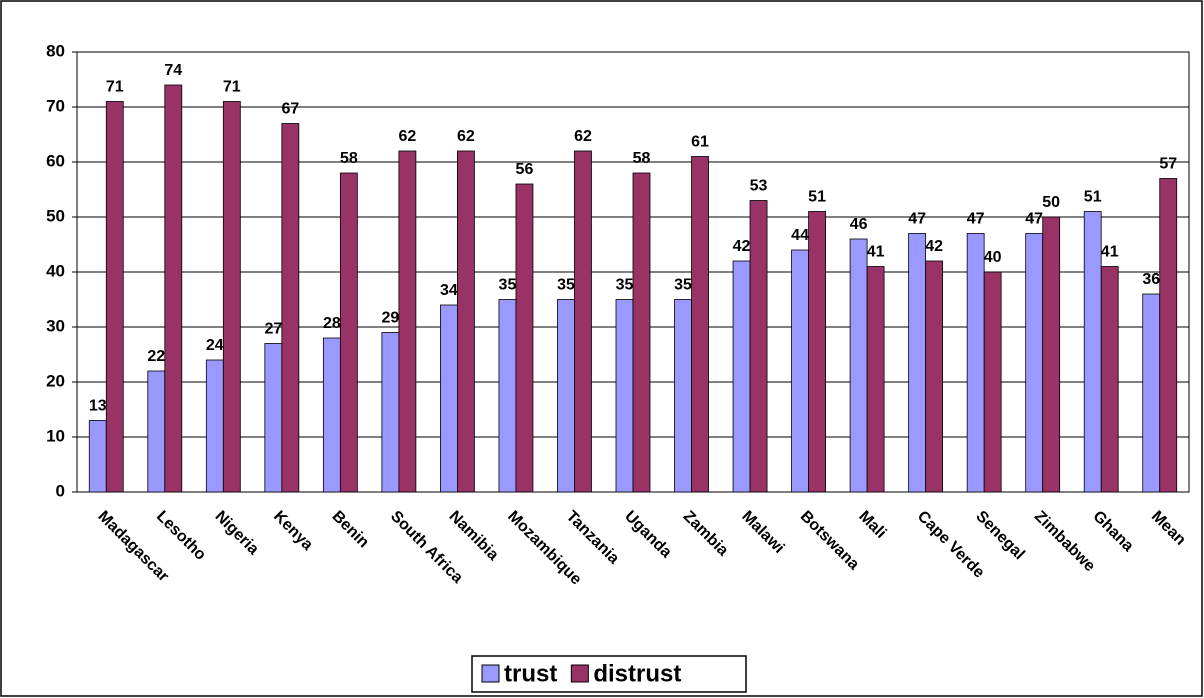 The width and height of the screenshot is (1204, 698). What do you see at coordinates (637, 673) in the screenshot?
I see `legend-label: distrust` at bounding box center [637, 673].